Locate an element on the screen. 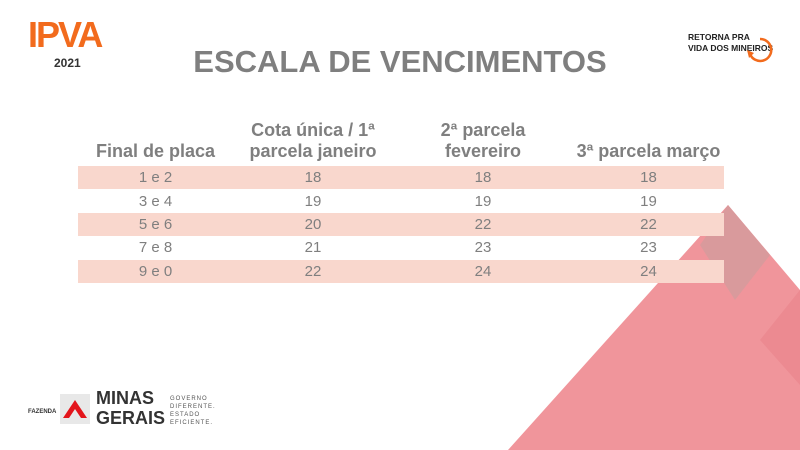 The width and height of the screenshot is (800, 450). ipva-2021-logo: IPVA 2021 is located at coordinates (65, 42).